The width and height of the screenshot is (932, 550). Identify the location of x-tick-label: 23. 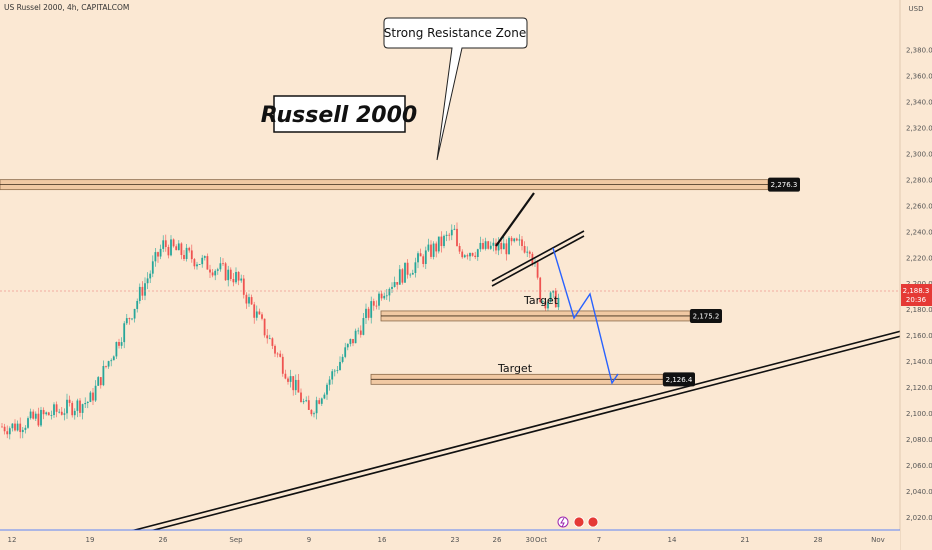
(455, 540).